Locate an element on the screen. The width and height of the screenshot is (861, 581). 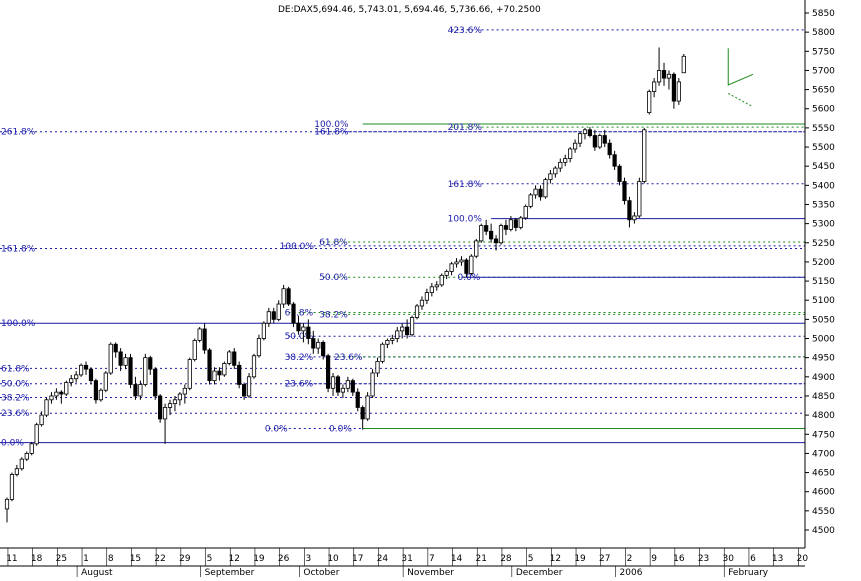
x-tick-label: 8 is located at coordinates (111, 559).